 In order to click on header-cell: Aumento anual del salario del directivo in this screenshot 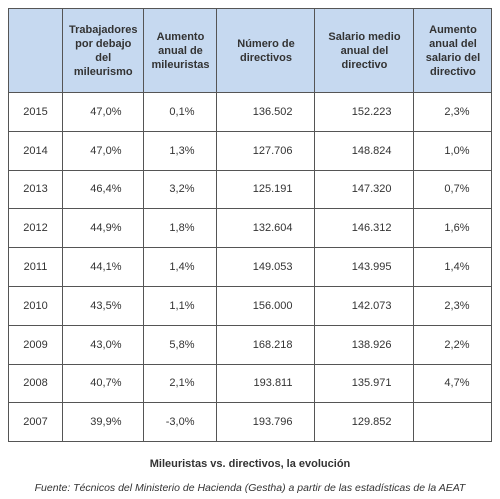, I will do `click(453, 50)`.